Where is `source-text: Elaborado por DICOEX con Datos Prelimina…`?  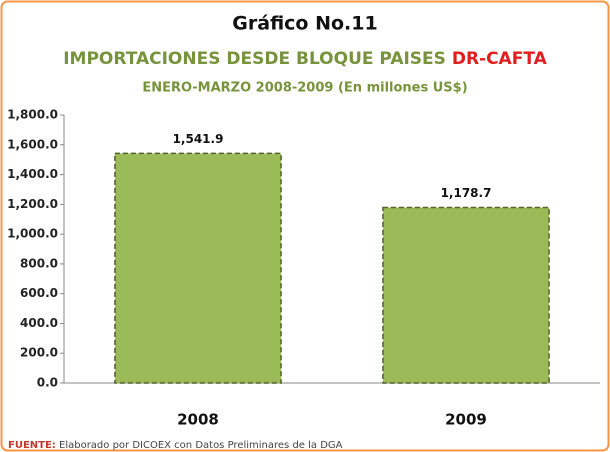 source-text: Elaborado por DICOEX con Datos Prelimina… is located at coordinates (201, 445).